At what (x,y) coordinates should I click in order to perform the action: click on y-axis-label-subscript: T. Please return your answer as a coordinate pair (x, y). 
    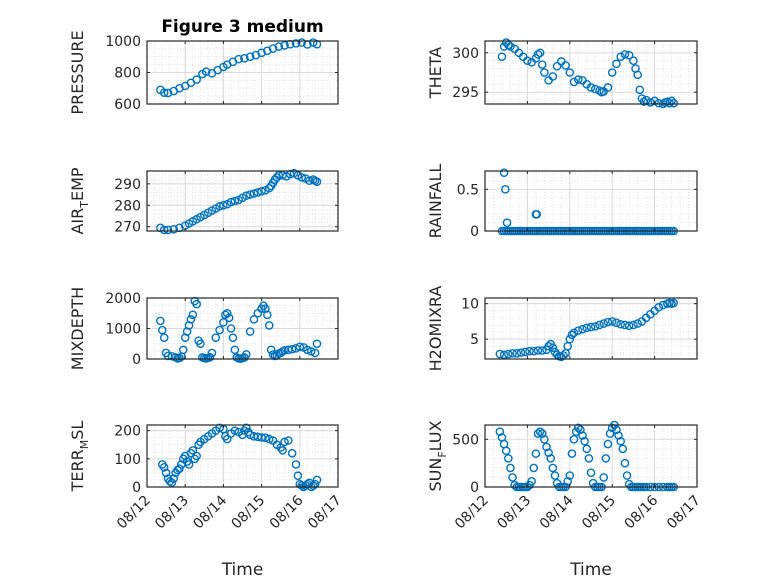
    Looking at the image, I should click on (84, 205).